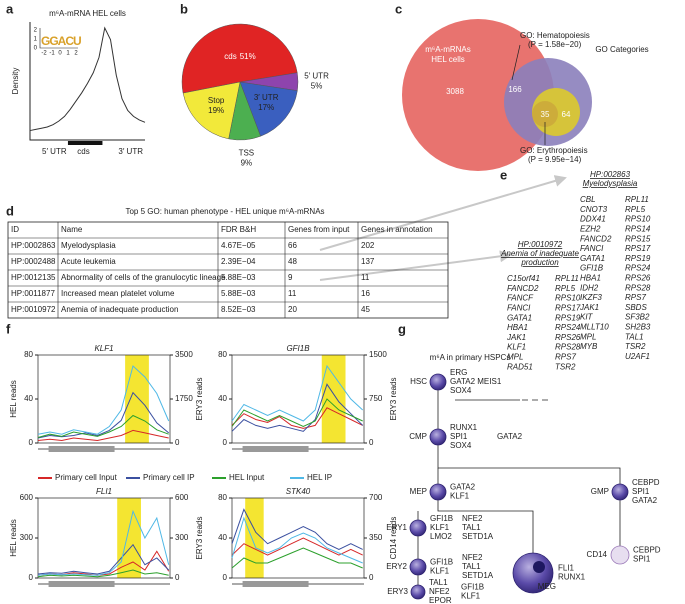  I want to click on legend-label: HEL Input, so click(247, 477).